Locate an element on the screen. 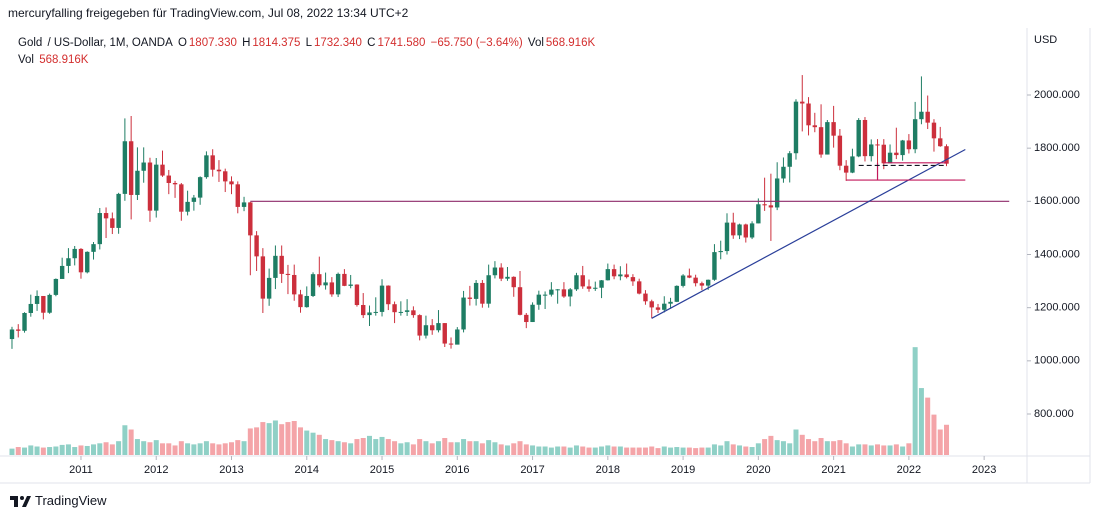 This screenshot has width=1100, height=519. brand: TradingView is located at coordinates (71, 500).